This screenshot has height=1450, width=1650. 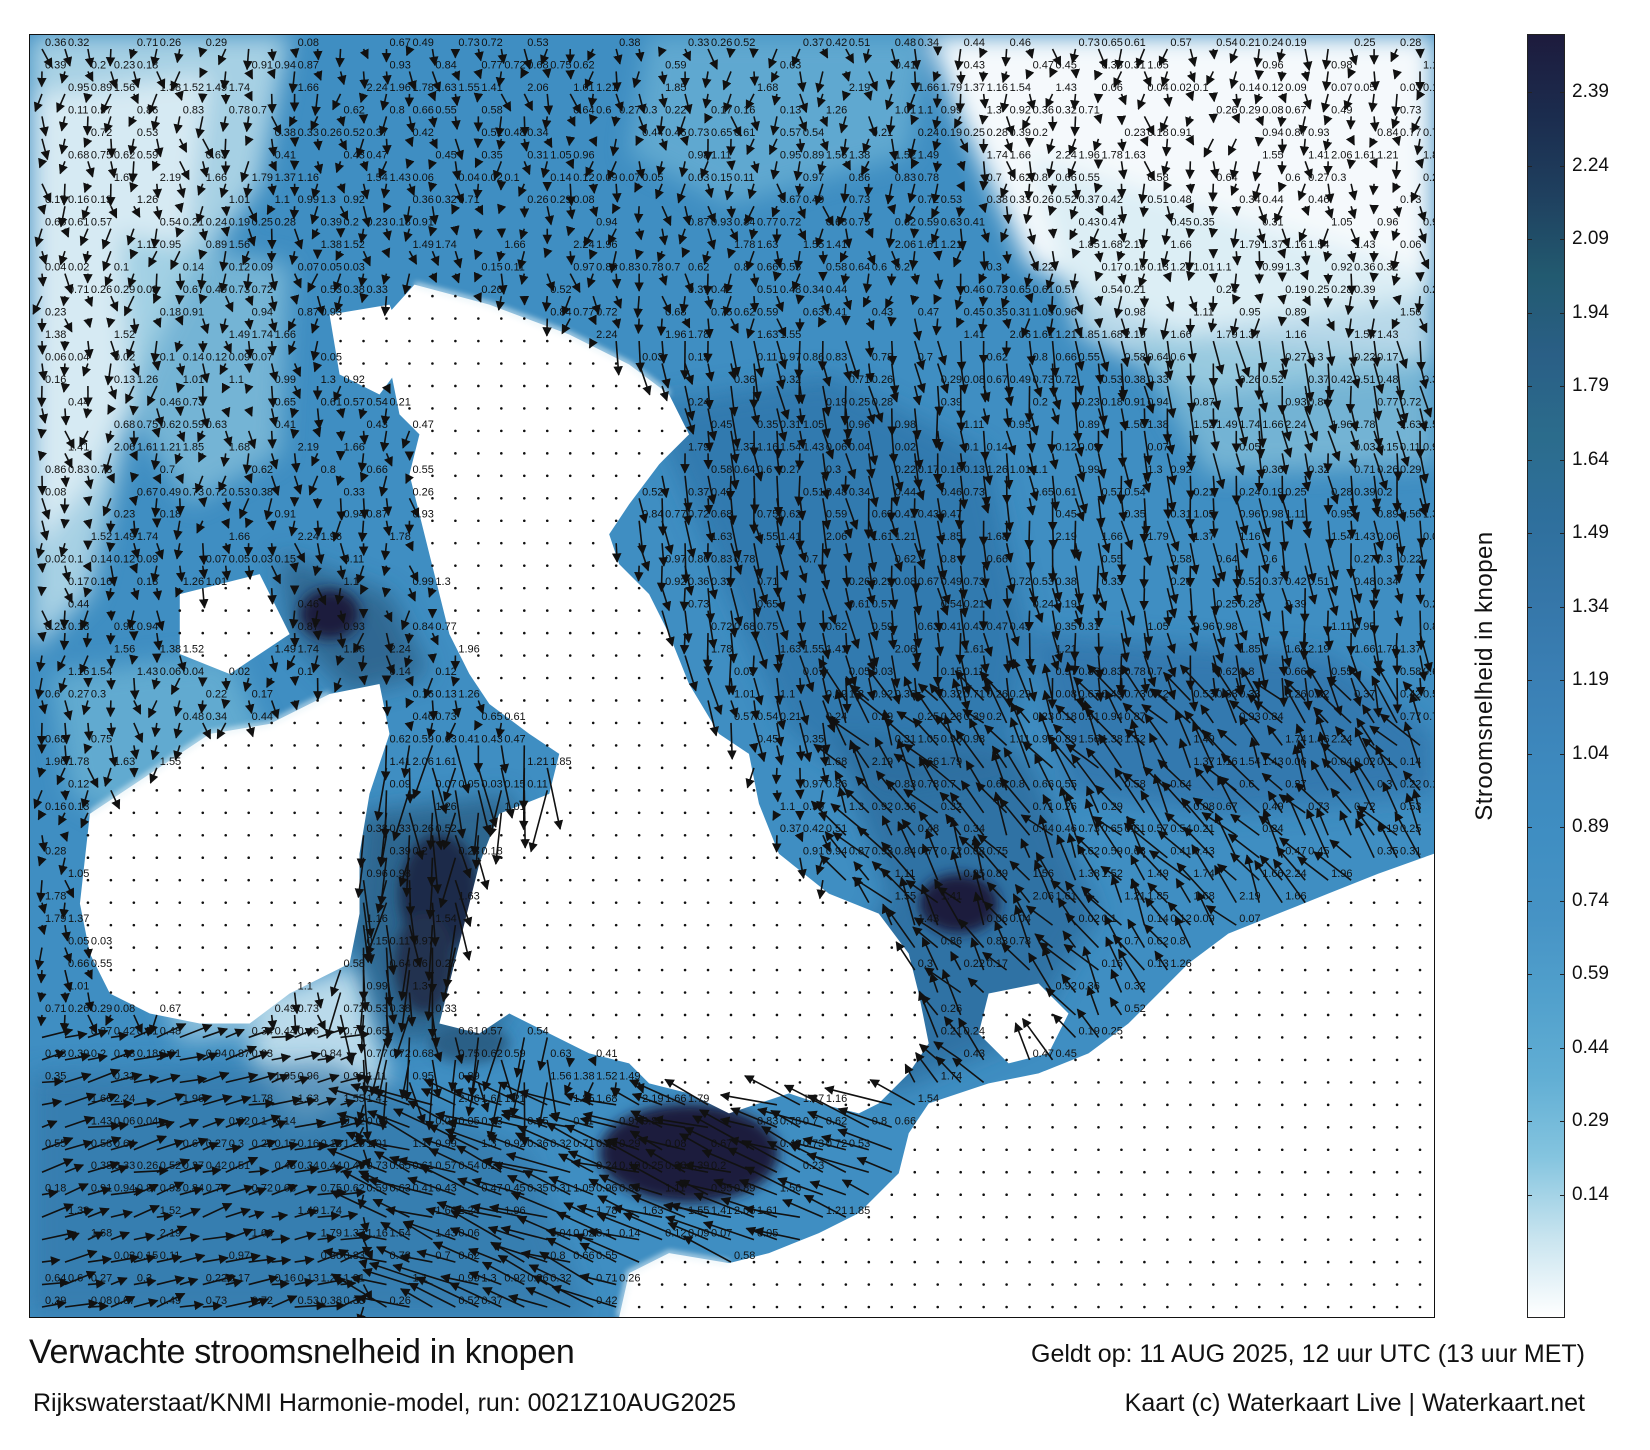 I want to click on speed-label: 2.19, so click(x=1066, y=537).